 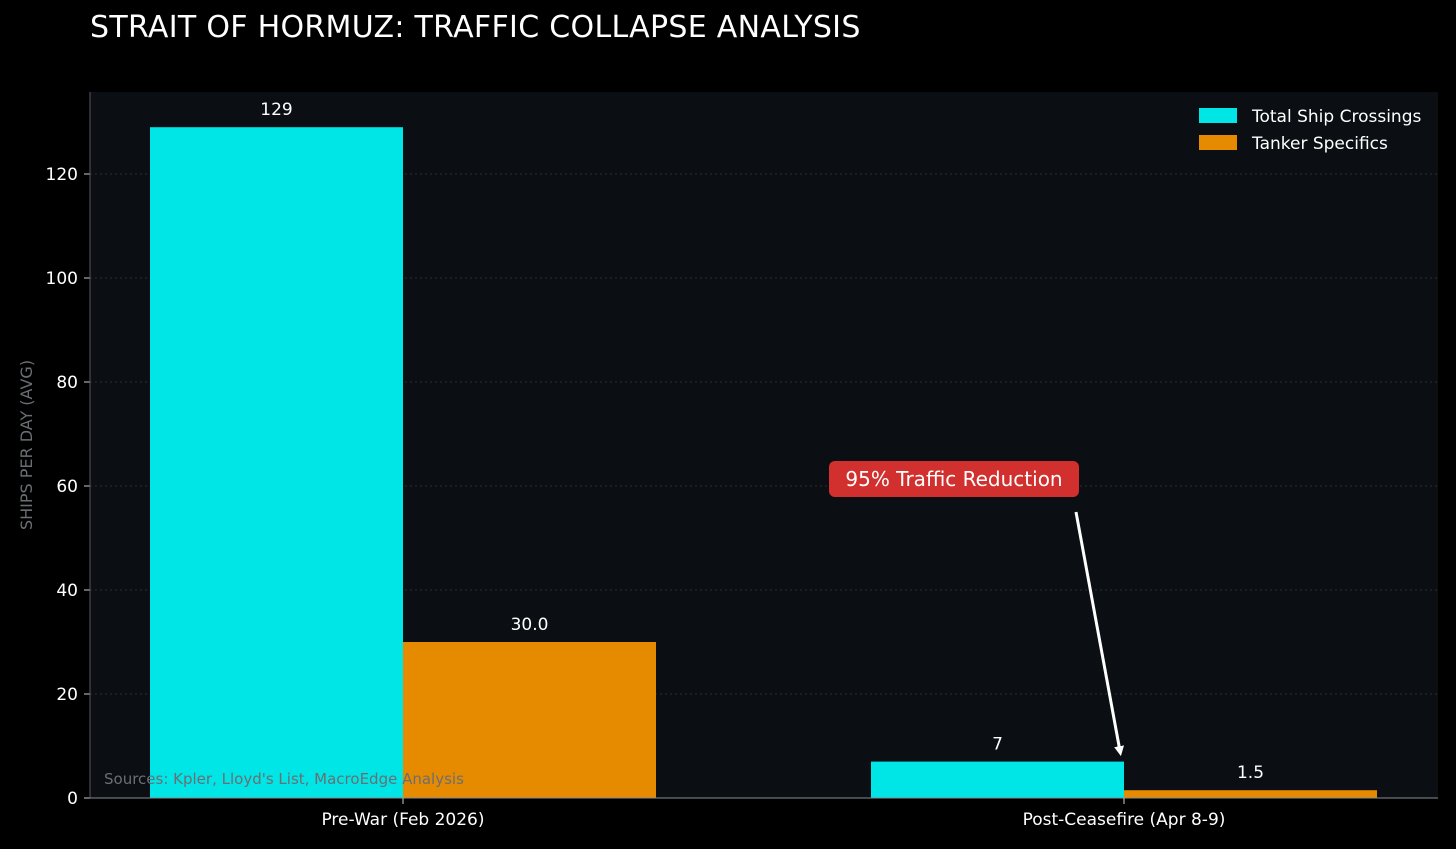 What do you see at coordinates (276, 110) in the screenshot?
I see `bar-value-label: 129` at bounding box center [276, 110].